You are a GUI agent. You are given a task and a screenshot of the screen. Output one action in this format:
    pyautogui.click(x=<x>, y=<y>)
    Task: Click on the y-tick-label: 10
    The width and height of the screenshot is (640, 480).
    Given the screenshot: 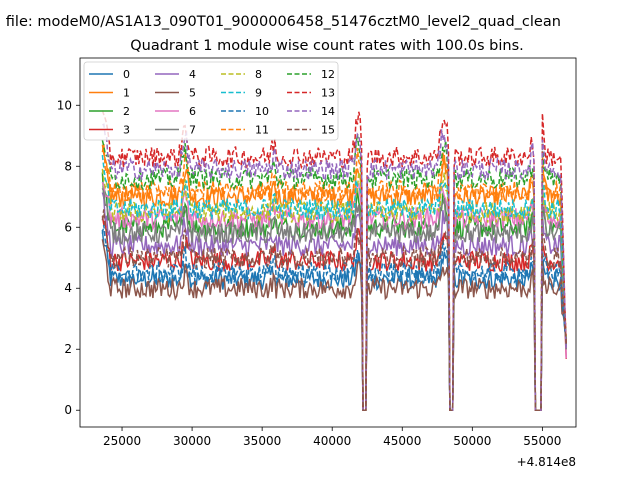 What is the action you would take?
    pyautogui.click(x=64, y=105)
    